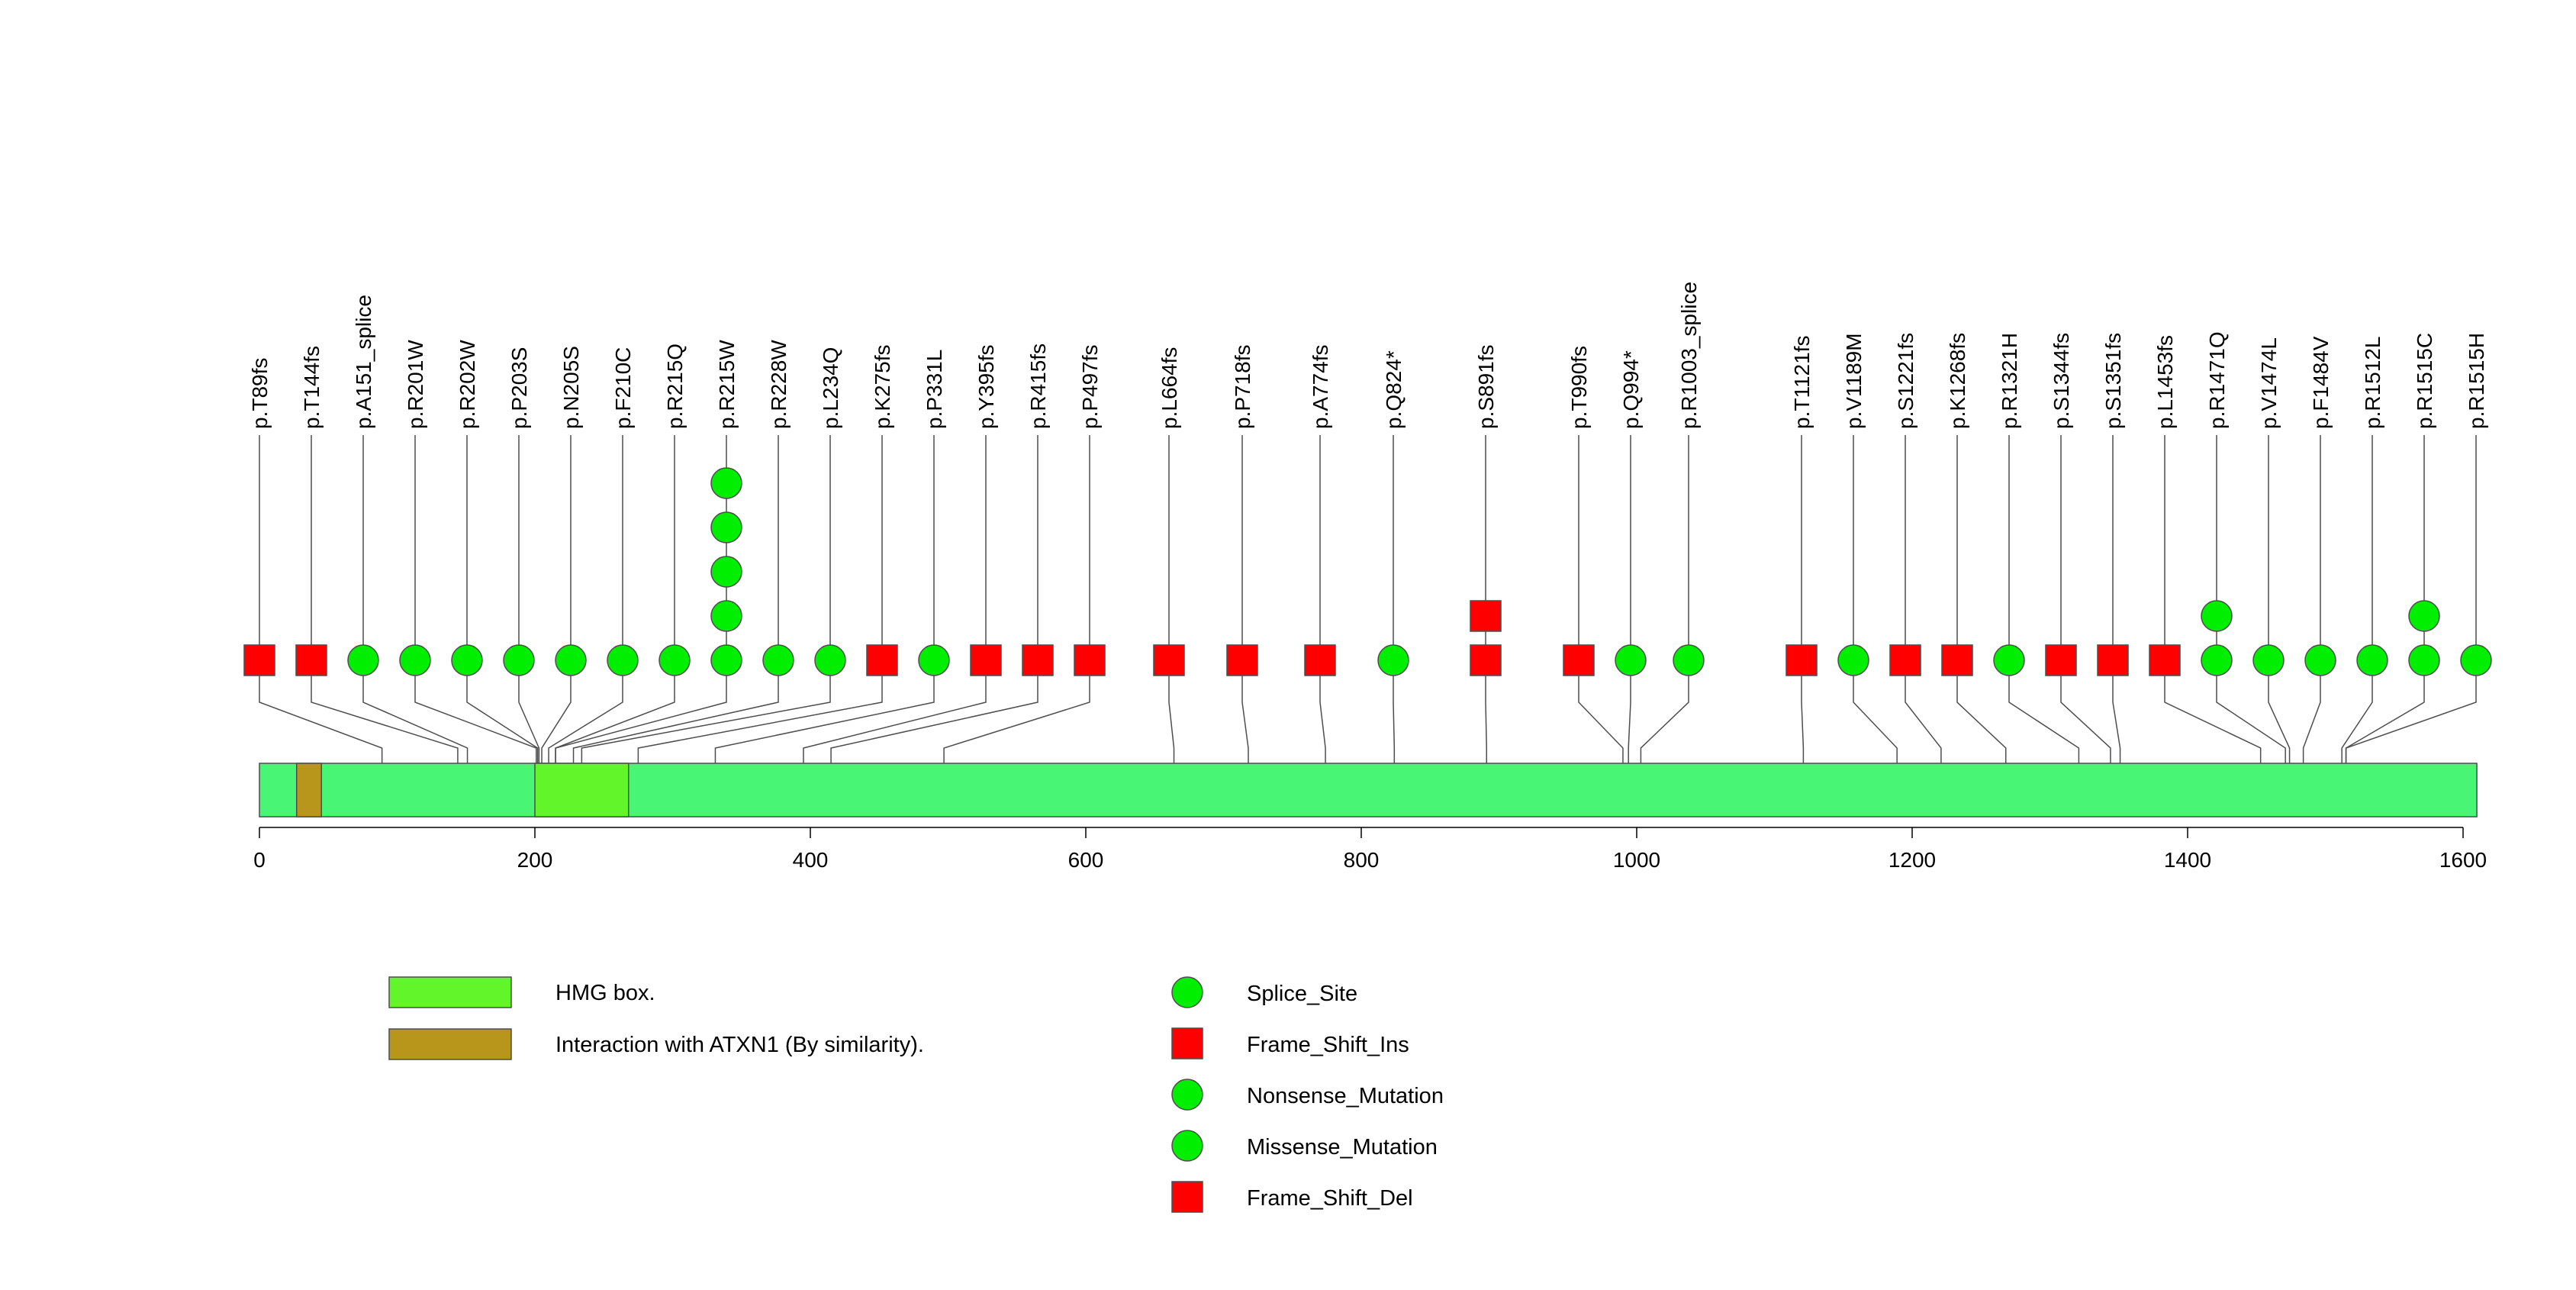 This screenshot has height=1290, width=2576. I want to click on mutation-label: p.P331L, so click(934, 390).